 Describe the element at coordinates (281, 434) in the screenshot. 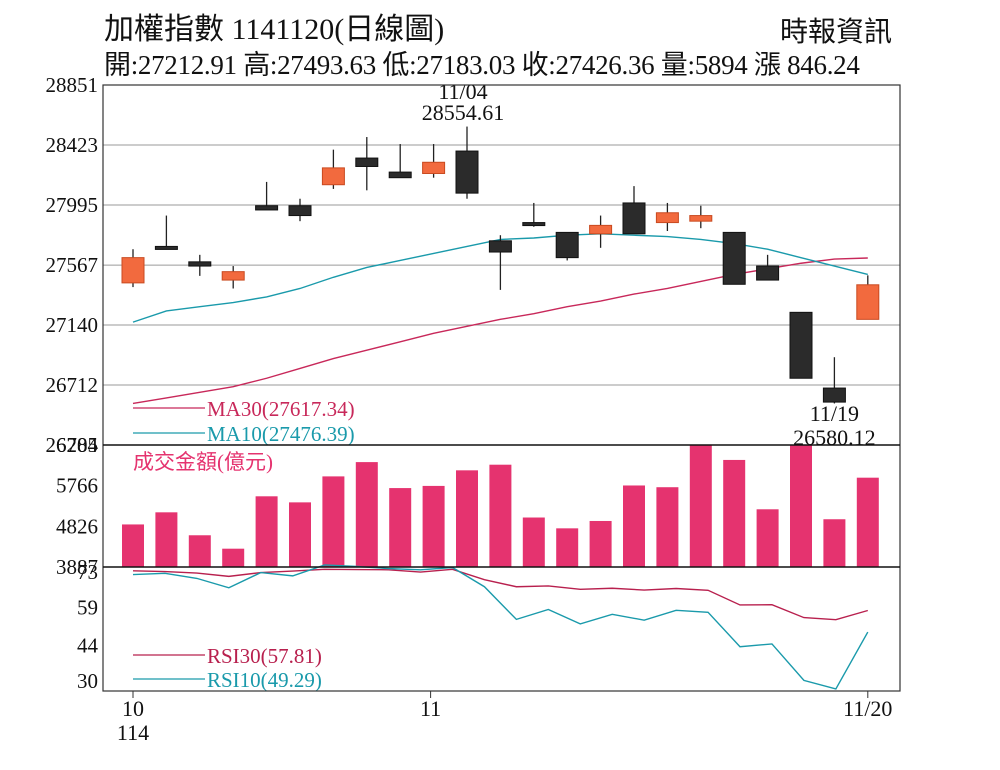

I see `ma10-legend-label: MA10(27476.39)` at that location.